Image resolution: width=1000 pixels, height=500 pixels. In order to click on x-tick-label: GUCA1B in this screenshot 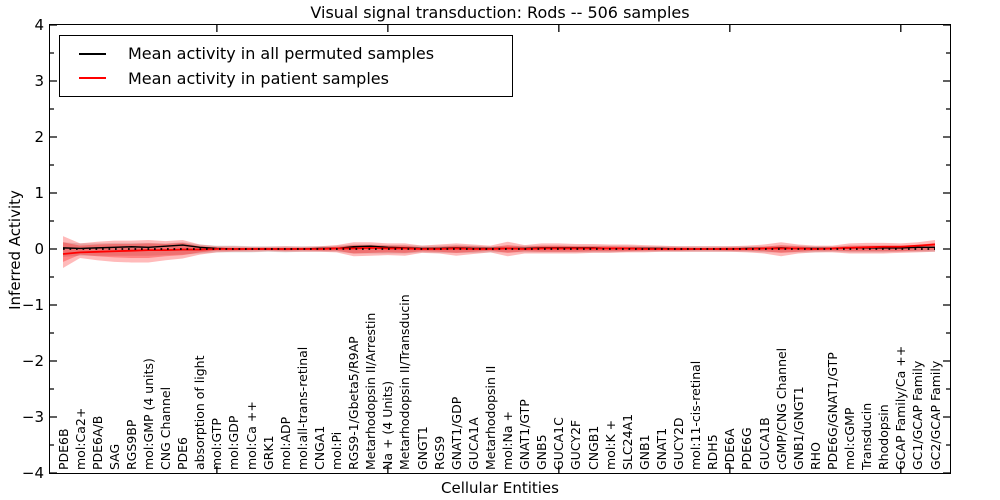, I will do `click(764, 443)`.